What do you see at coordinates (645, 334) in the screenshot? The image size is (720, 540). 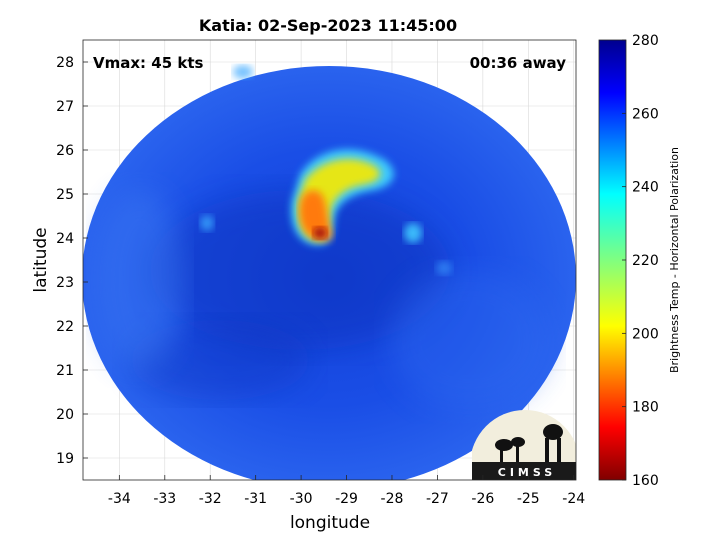 I see `colorbar-tick-label: 200` at bounding box center [645, 334].